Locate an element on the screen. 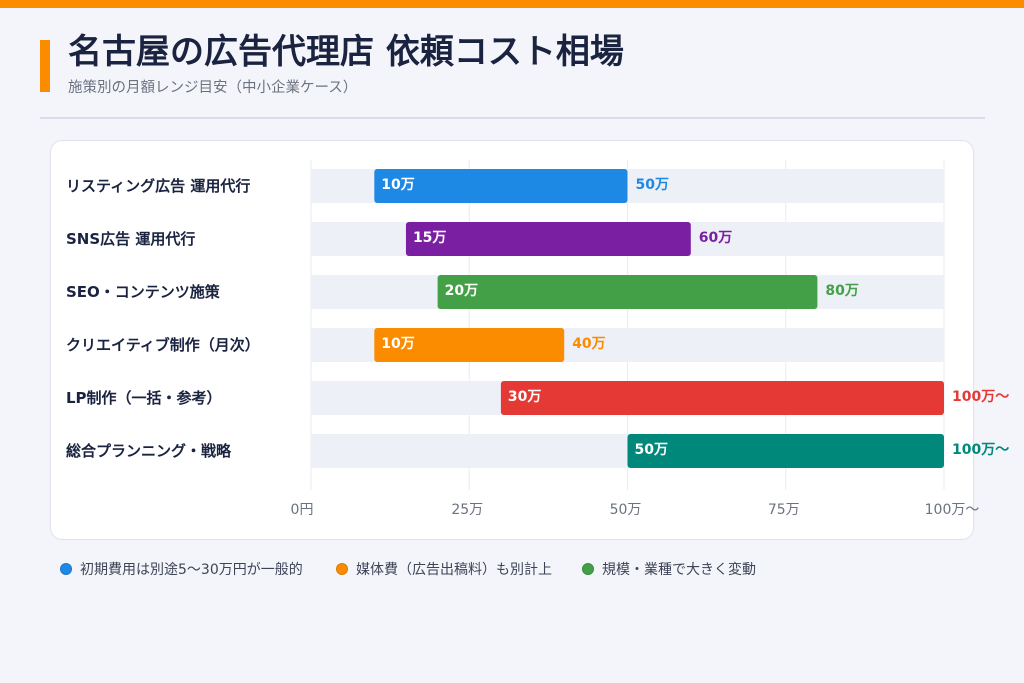  range-high-label: 80万 is located at coordinates (841, 291).